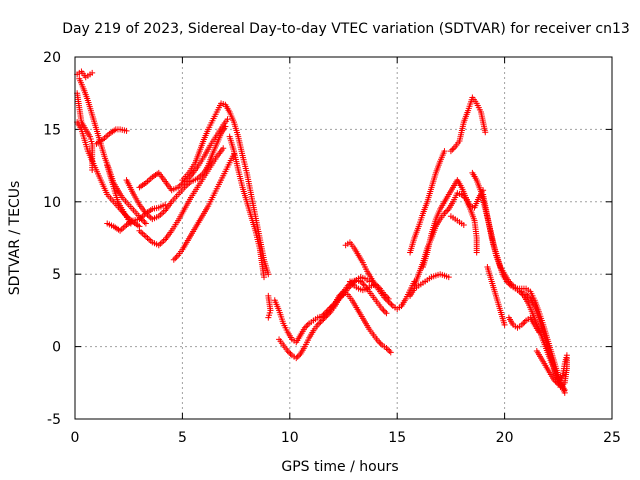  Describe the element at coordinates (54, 420) in the screenshot. I see `y-tick-label: -5` at that location.